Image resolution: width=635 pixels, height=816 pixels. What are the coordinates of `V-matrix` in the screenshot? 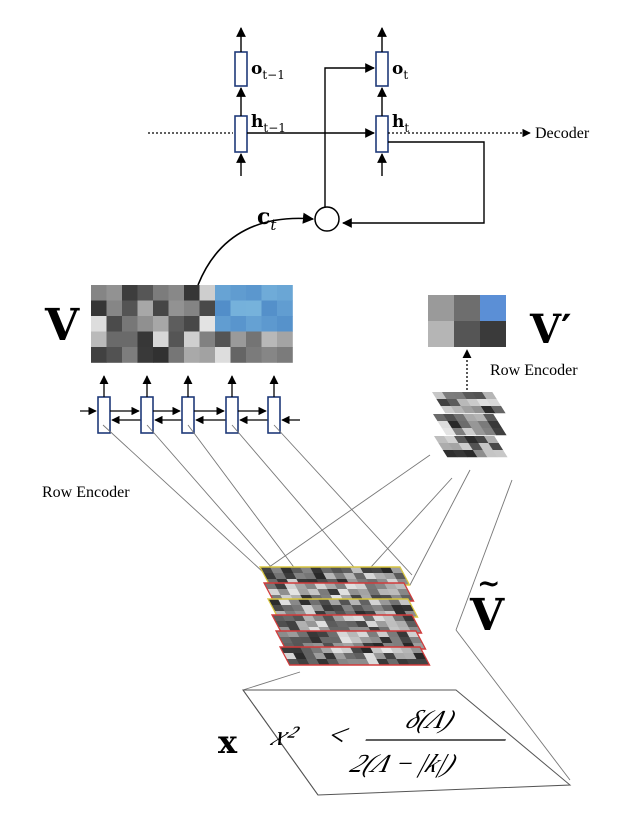 It's located at (192, 324).